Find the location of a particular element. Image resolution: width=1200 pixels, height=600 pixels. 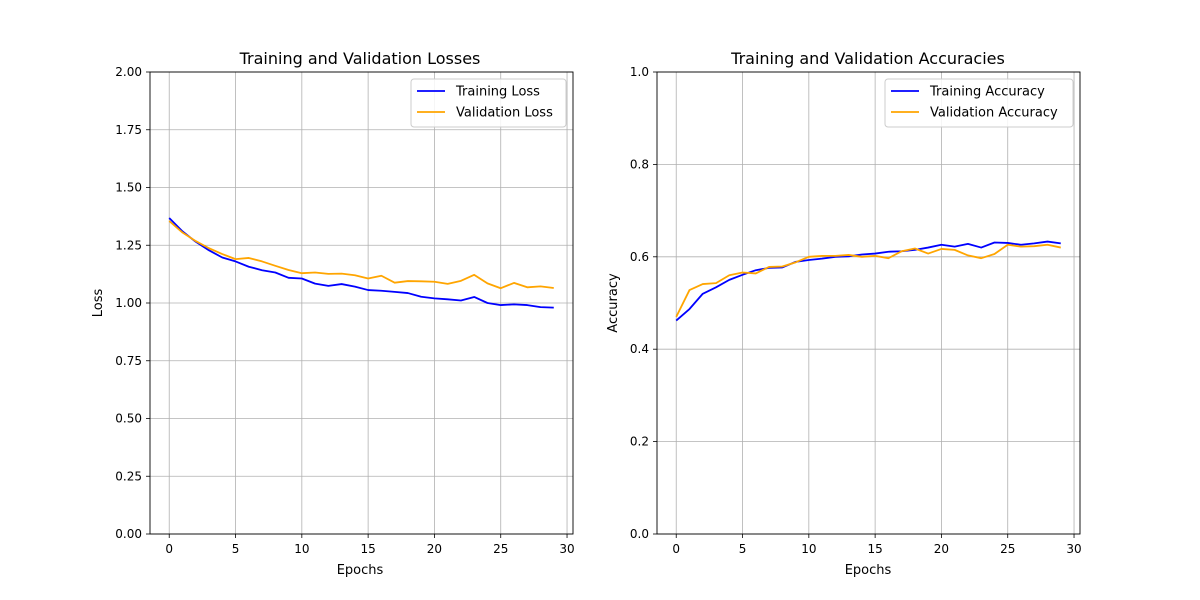

accuracy-legend-label-1: Validation Accuracy is located at coordinates (994, 113).